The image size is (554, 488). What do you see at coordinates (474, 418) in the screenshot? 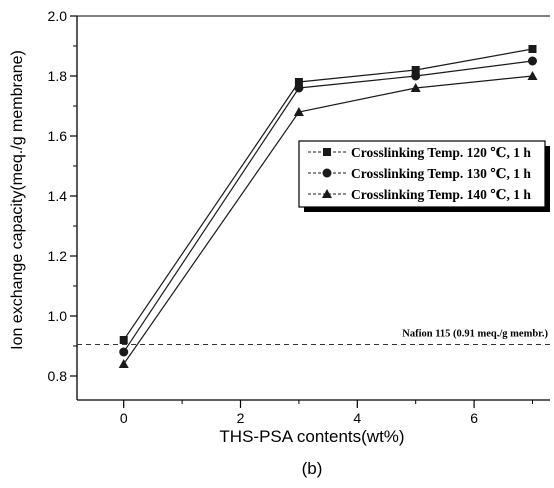
I see `x-tick-label: 6` at bounding box center [474, 418].